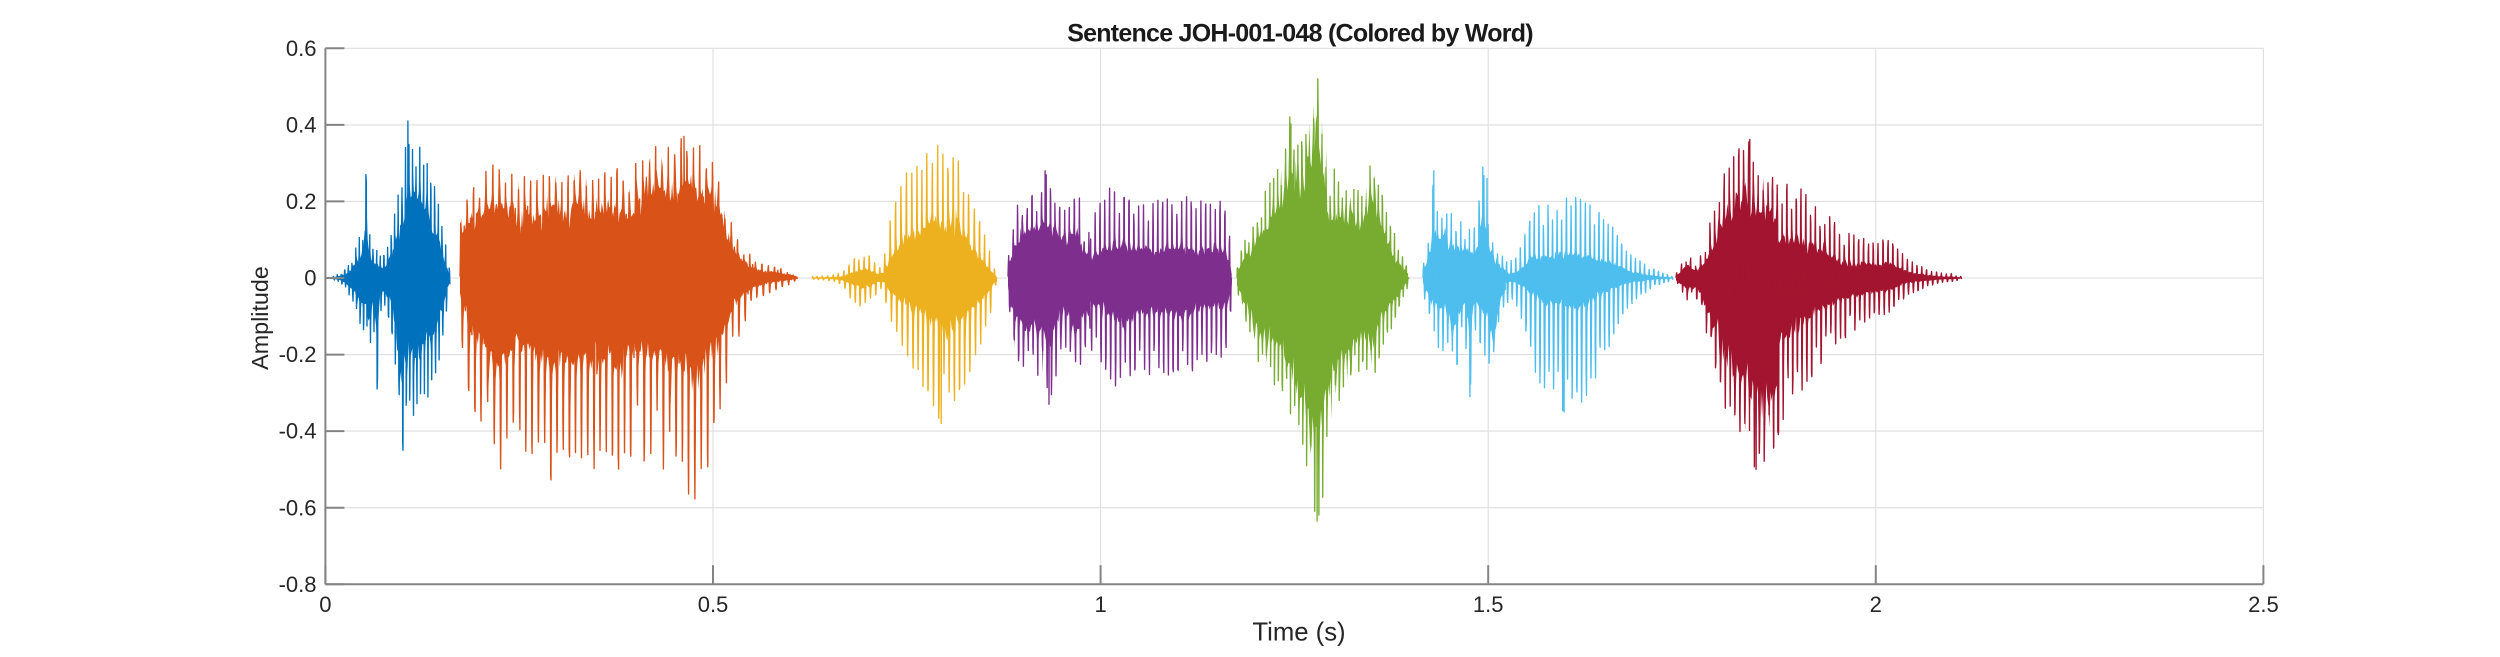  I want to click on svg-text:Sentence JOH-001-048 (Colored: Sentence JOH-001-048 (Colored by Word), so click(1300, 33).